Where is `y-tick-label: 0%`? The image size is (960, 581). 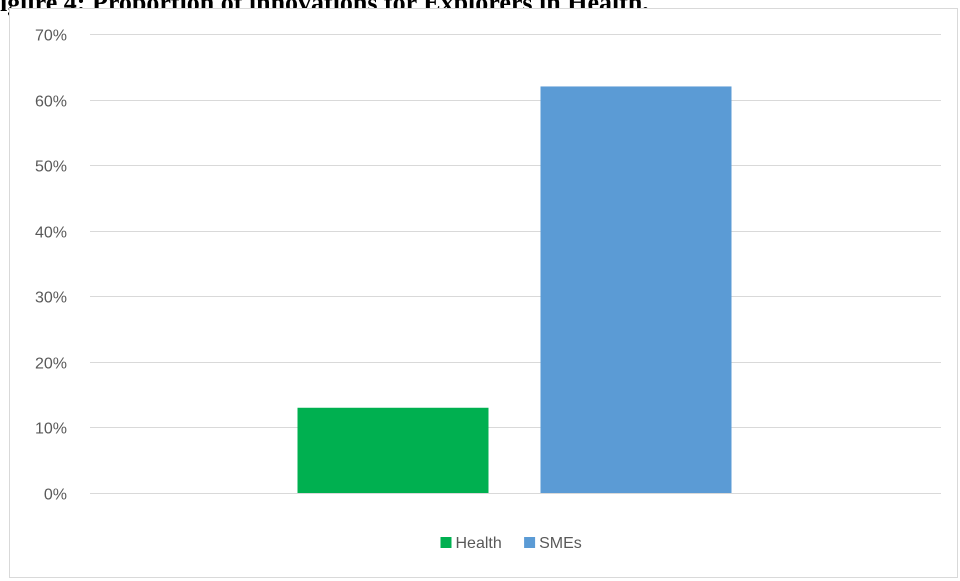 y-tick-label: 0% is located at coordinates (55, 495).